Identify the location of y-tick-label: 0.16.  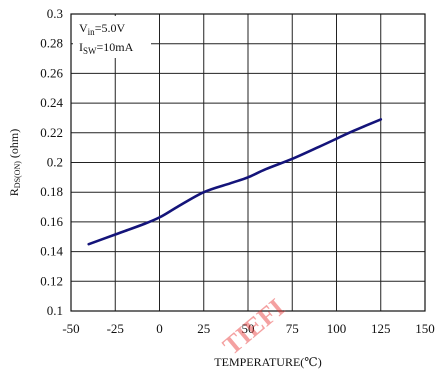
(51, 221).